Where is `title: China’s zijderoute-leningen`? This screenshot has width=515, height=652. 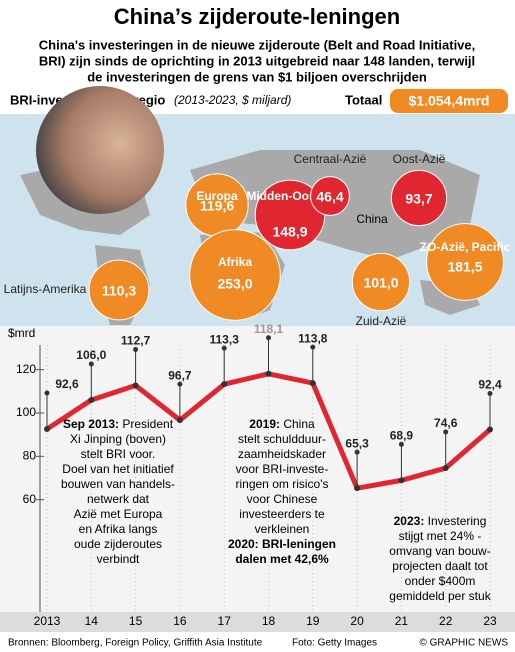 title: China’s zijderoute-leningen is located at coordinates (257, 16).